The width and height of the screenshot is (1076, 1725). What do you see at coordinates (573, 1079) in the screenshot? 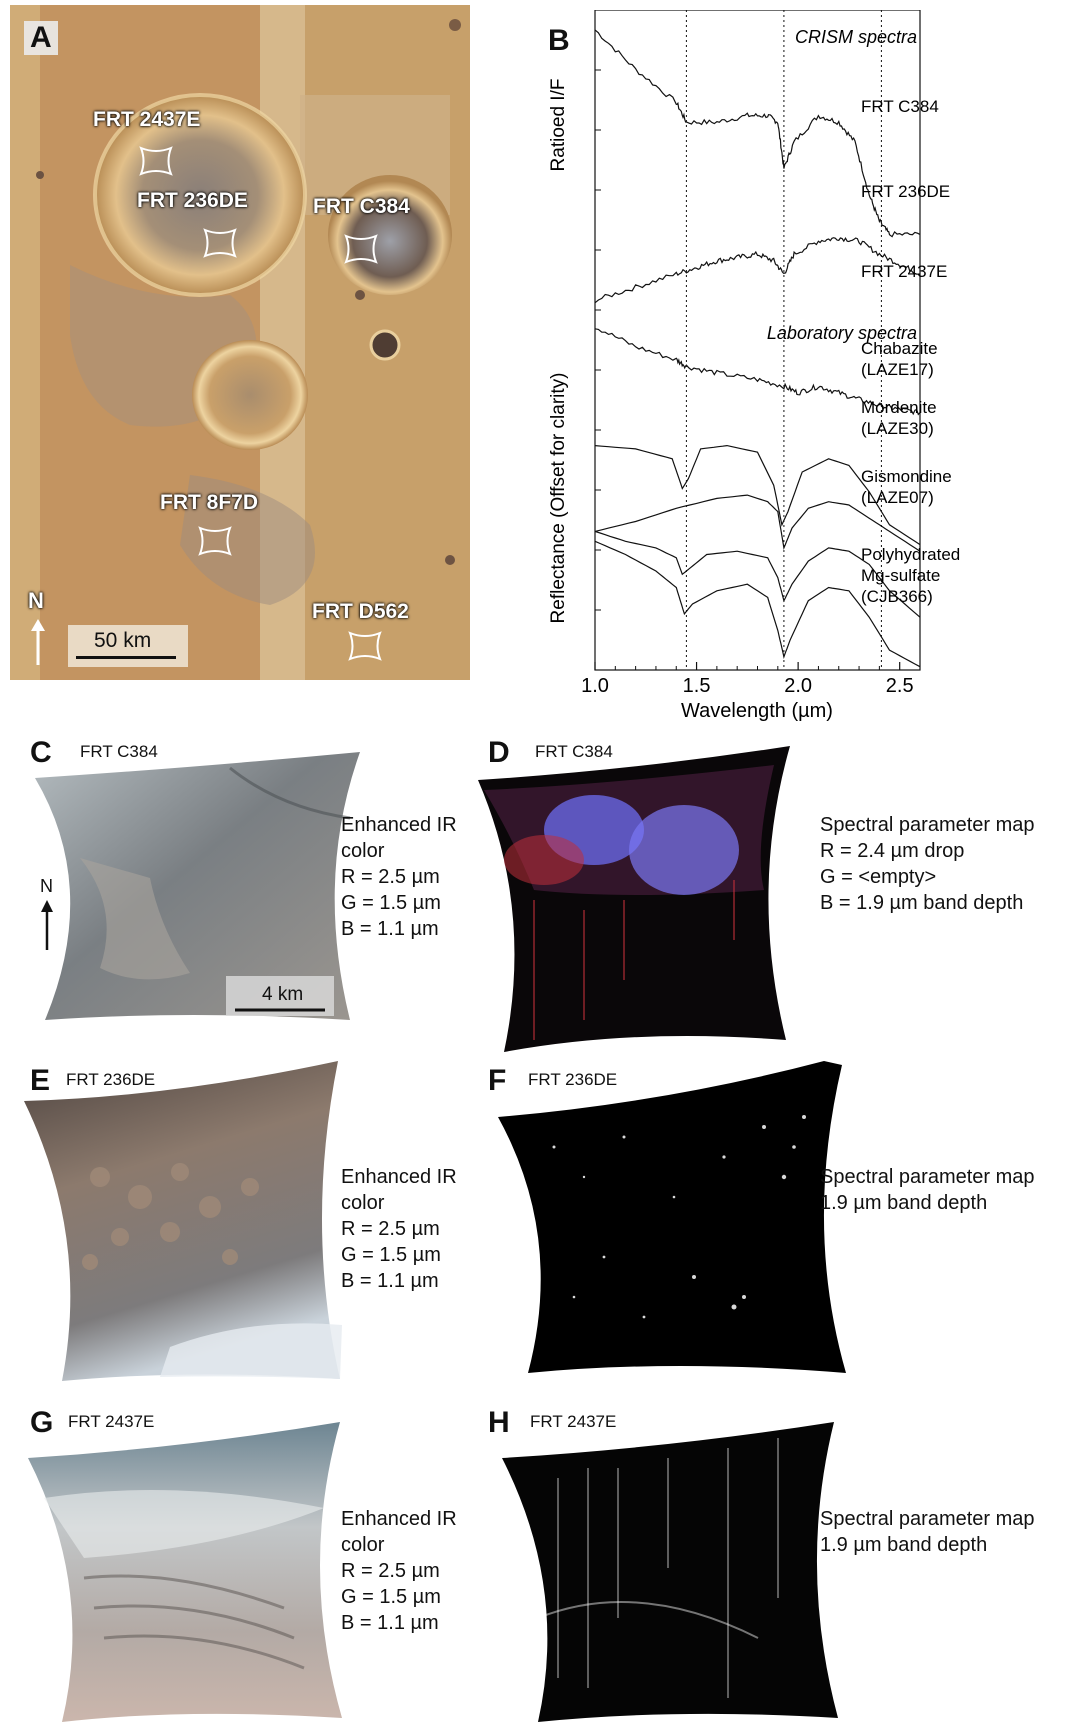
I see `panel-f-title: FRT 236DE` at bounding box center [573, 1079].